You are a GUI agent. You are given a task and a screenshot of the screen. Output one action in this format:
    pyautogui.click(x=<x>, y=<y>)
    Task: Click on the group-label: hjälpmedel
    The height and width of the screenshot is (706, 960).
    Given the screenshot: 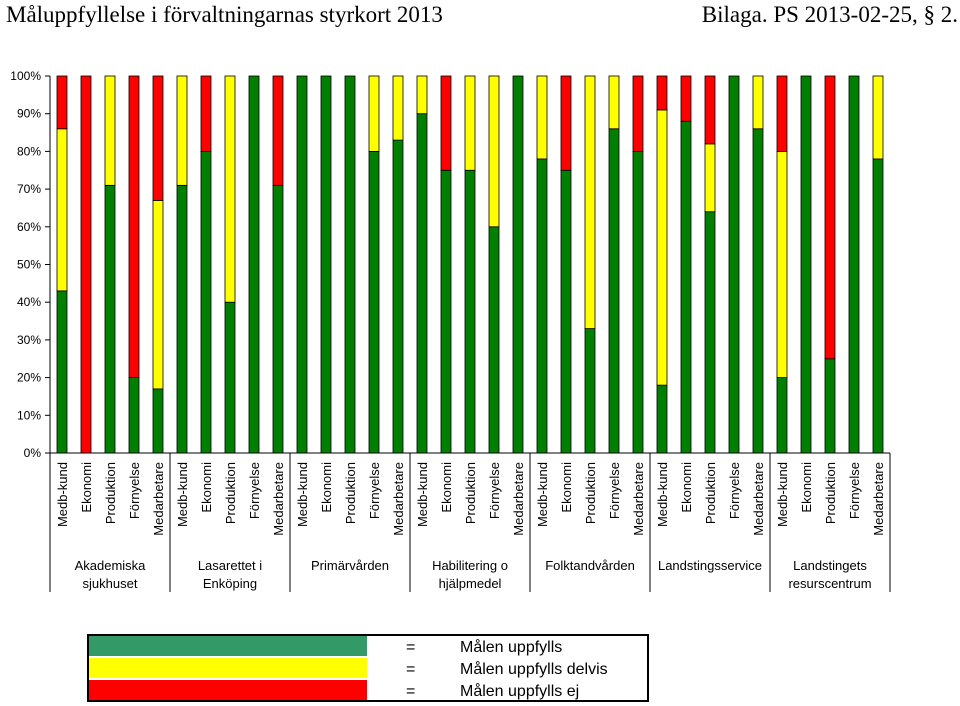 What is the action you would take?
    pyautogui.click(x=470, y=583)
    